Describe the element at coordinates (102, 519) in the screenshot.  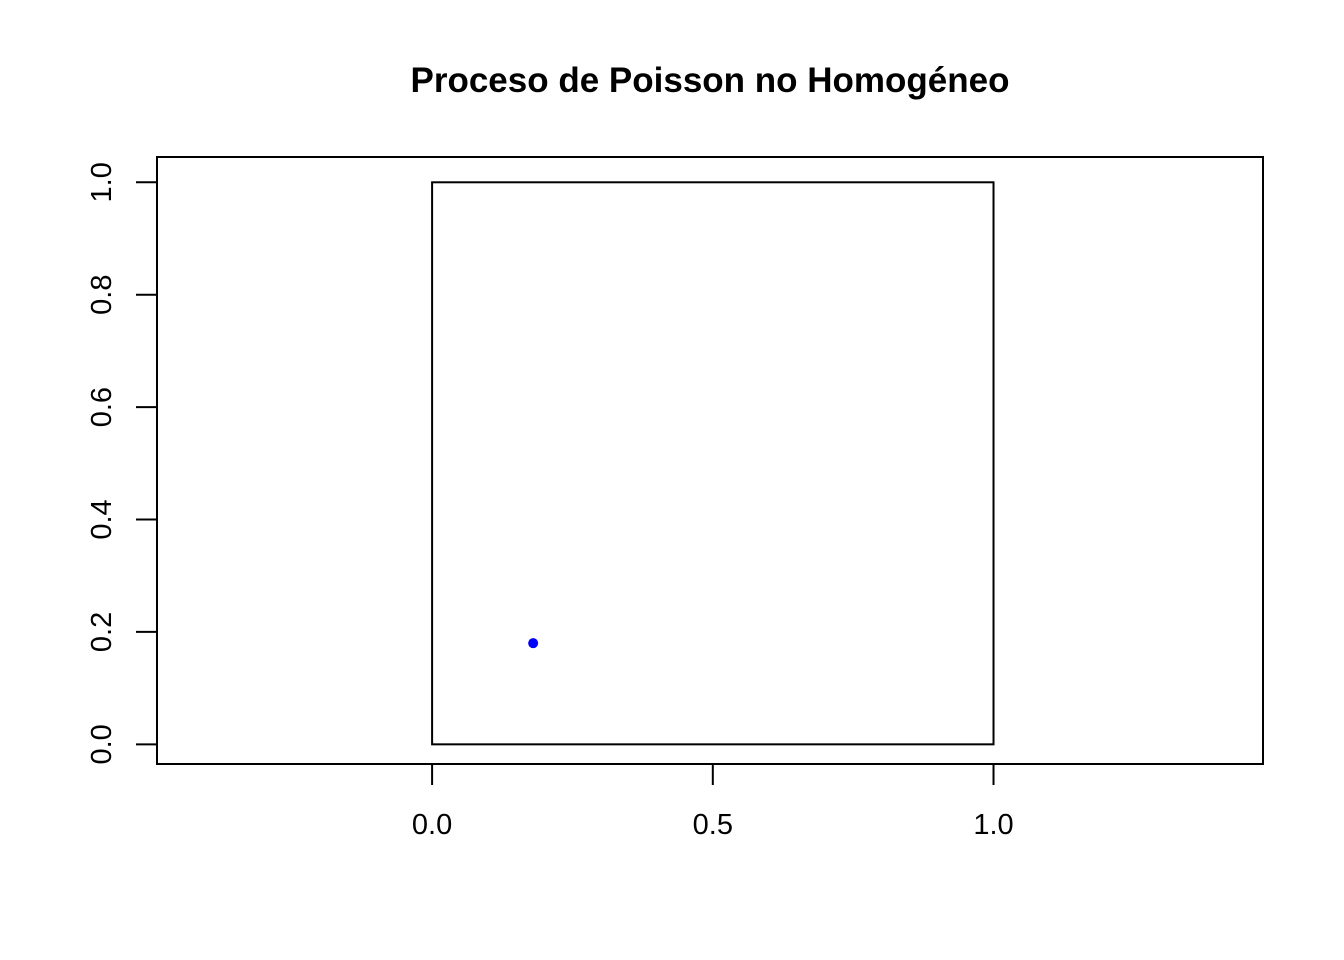
I see `y-tick-label: 0.4` at that location.